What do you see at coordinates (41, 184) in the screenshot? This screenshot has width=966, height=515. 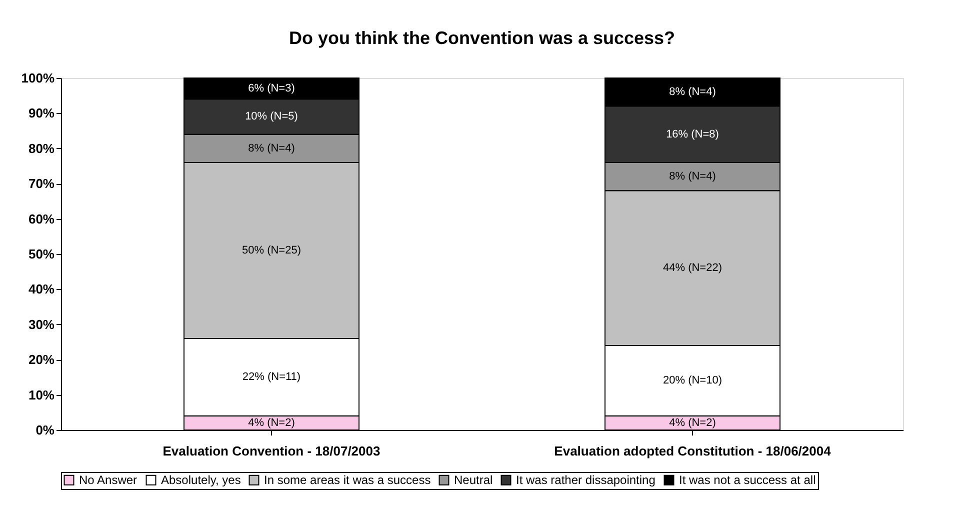 I see `y-tick-label: 70%` at bounding box center [41, 184].